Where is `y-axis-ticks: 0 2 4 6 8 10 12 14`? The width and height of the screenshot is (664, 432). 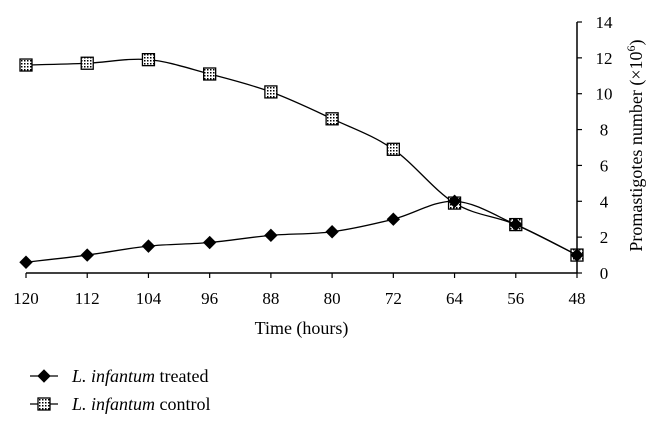
y-axis-ticks: 0 2 4 6 8 10 12 14 is located at coordinates (595, 148).